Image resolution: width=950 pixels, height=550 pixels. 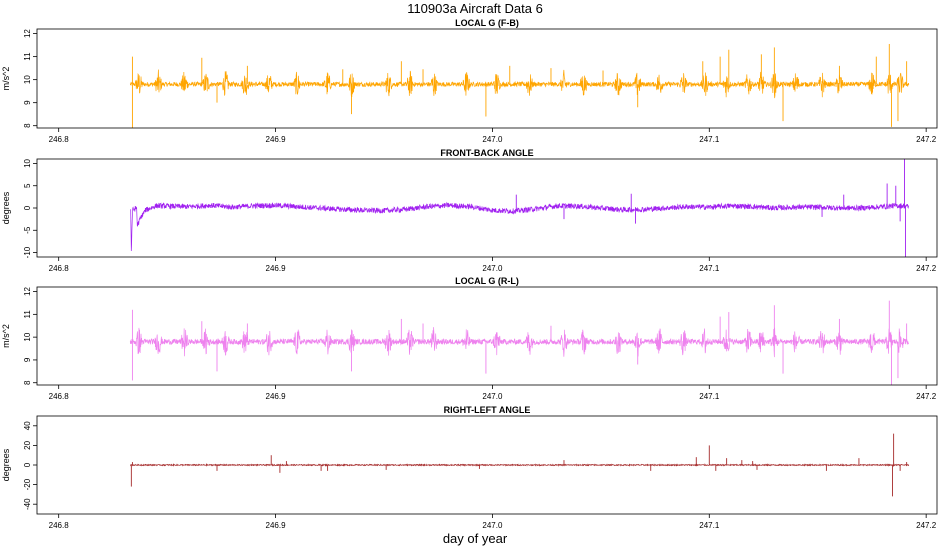 What do you see at coordinates (27, 504) in the screenshot?
I see `y-tick-label: -40` at bounding box center [27, 504].